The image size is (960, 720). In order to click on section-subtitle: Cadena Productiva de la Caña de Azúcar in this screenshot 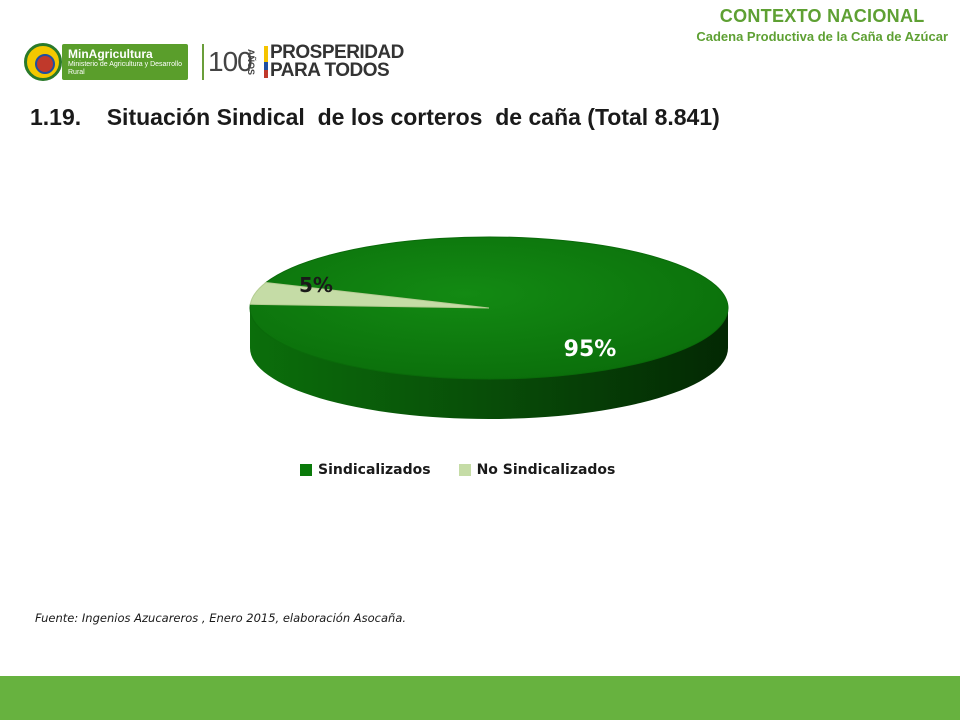, I will do `click(822, 36)`.